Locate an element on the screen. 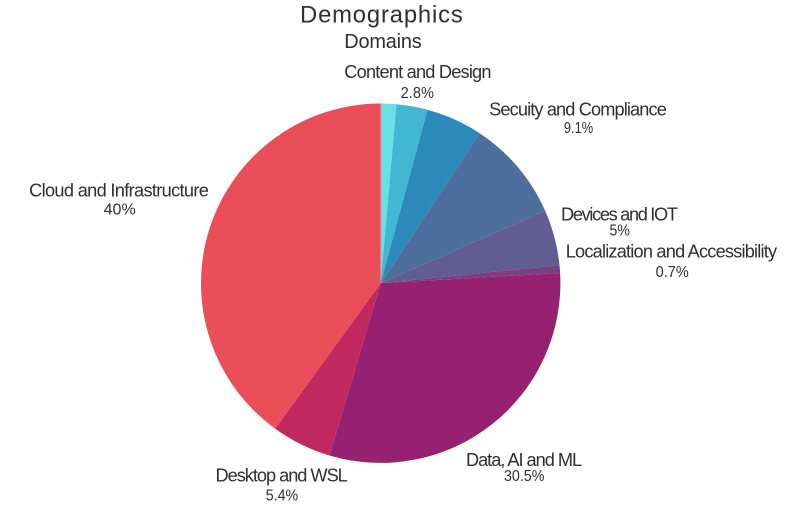 The height and width of the screenshot is (512, 800). svg-text: 5.4% is located at coordinates (282, 496).